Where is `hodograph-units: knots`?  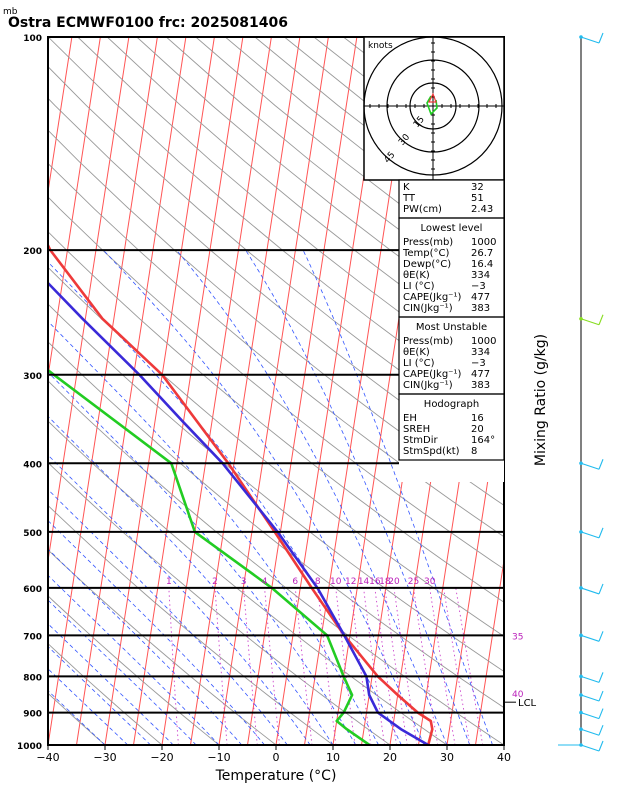
hodograph-units: knots is located at coordinates (380, 46).